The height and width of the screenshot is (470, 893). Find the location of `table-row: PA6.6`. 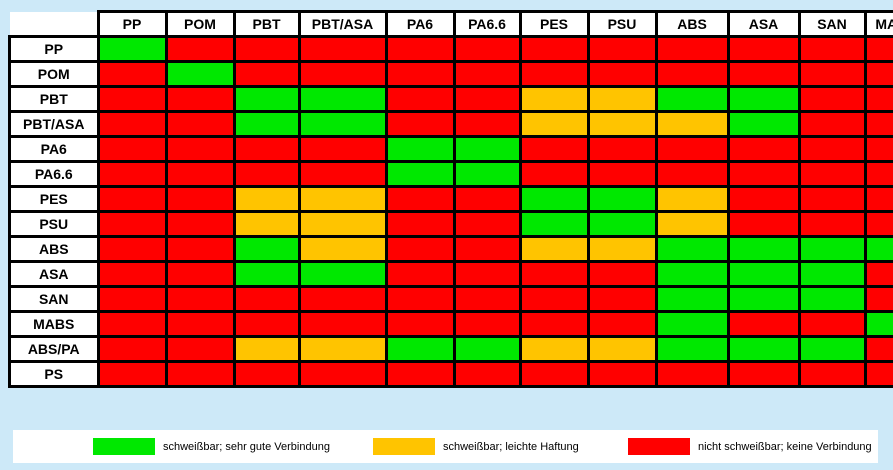

table-row: PA6.6 is located at coordinates (450, 174).